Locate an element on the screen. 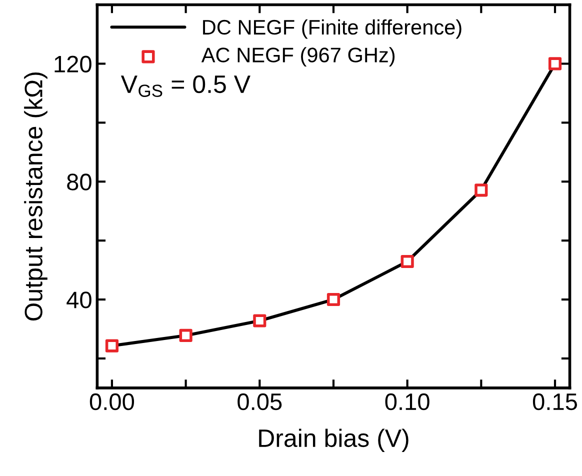  legend-label: DC NEGF (Finite difference) is located at coordinates (332, 29).